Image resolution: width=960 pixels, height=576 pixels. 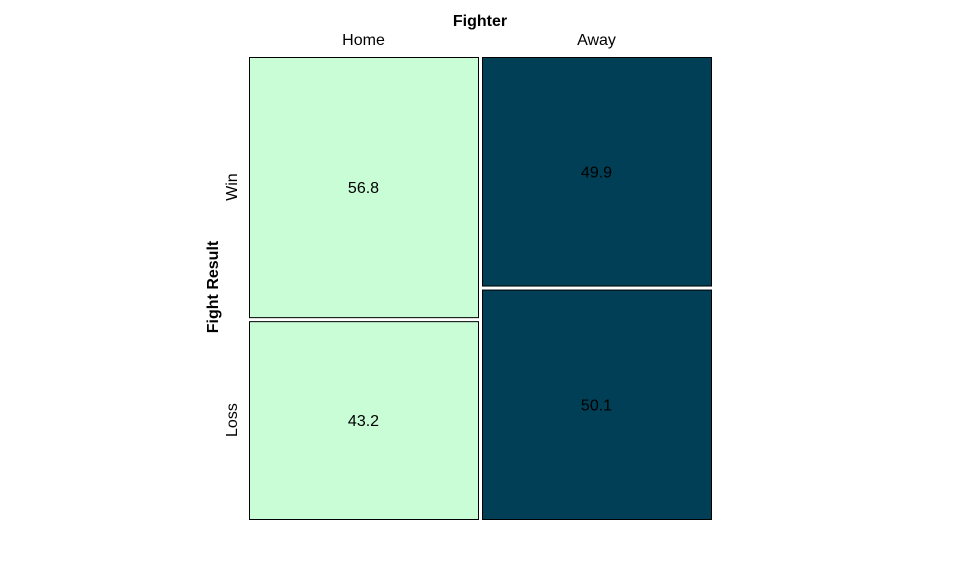 I want to click on cell-label-away-win: 49.9, so click(x=596, y=172).